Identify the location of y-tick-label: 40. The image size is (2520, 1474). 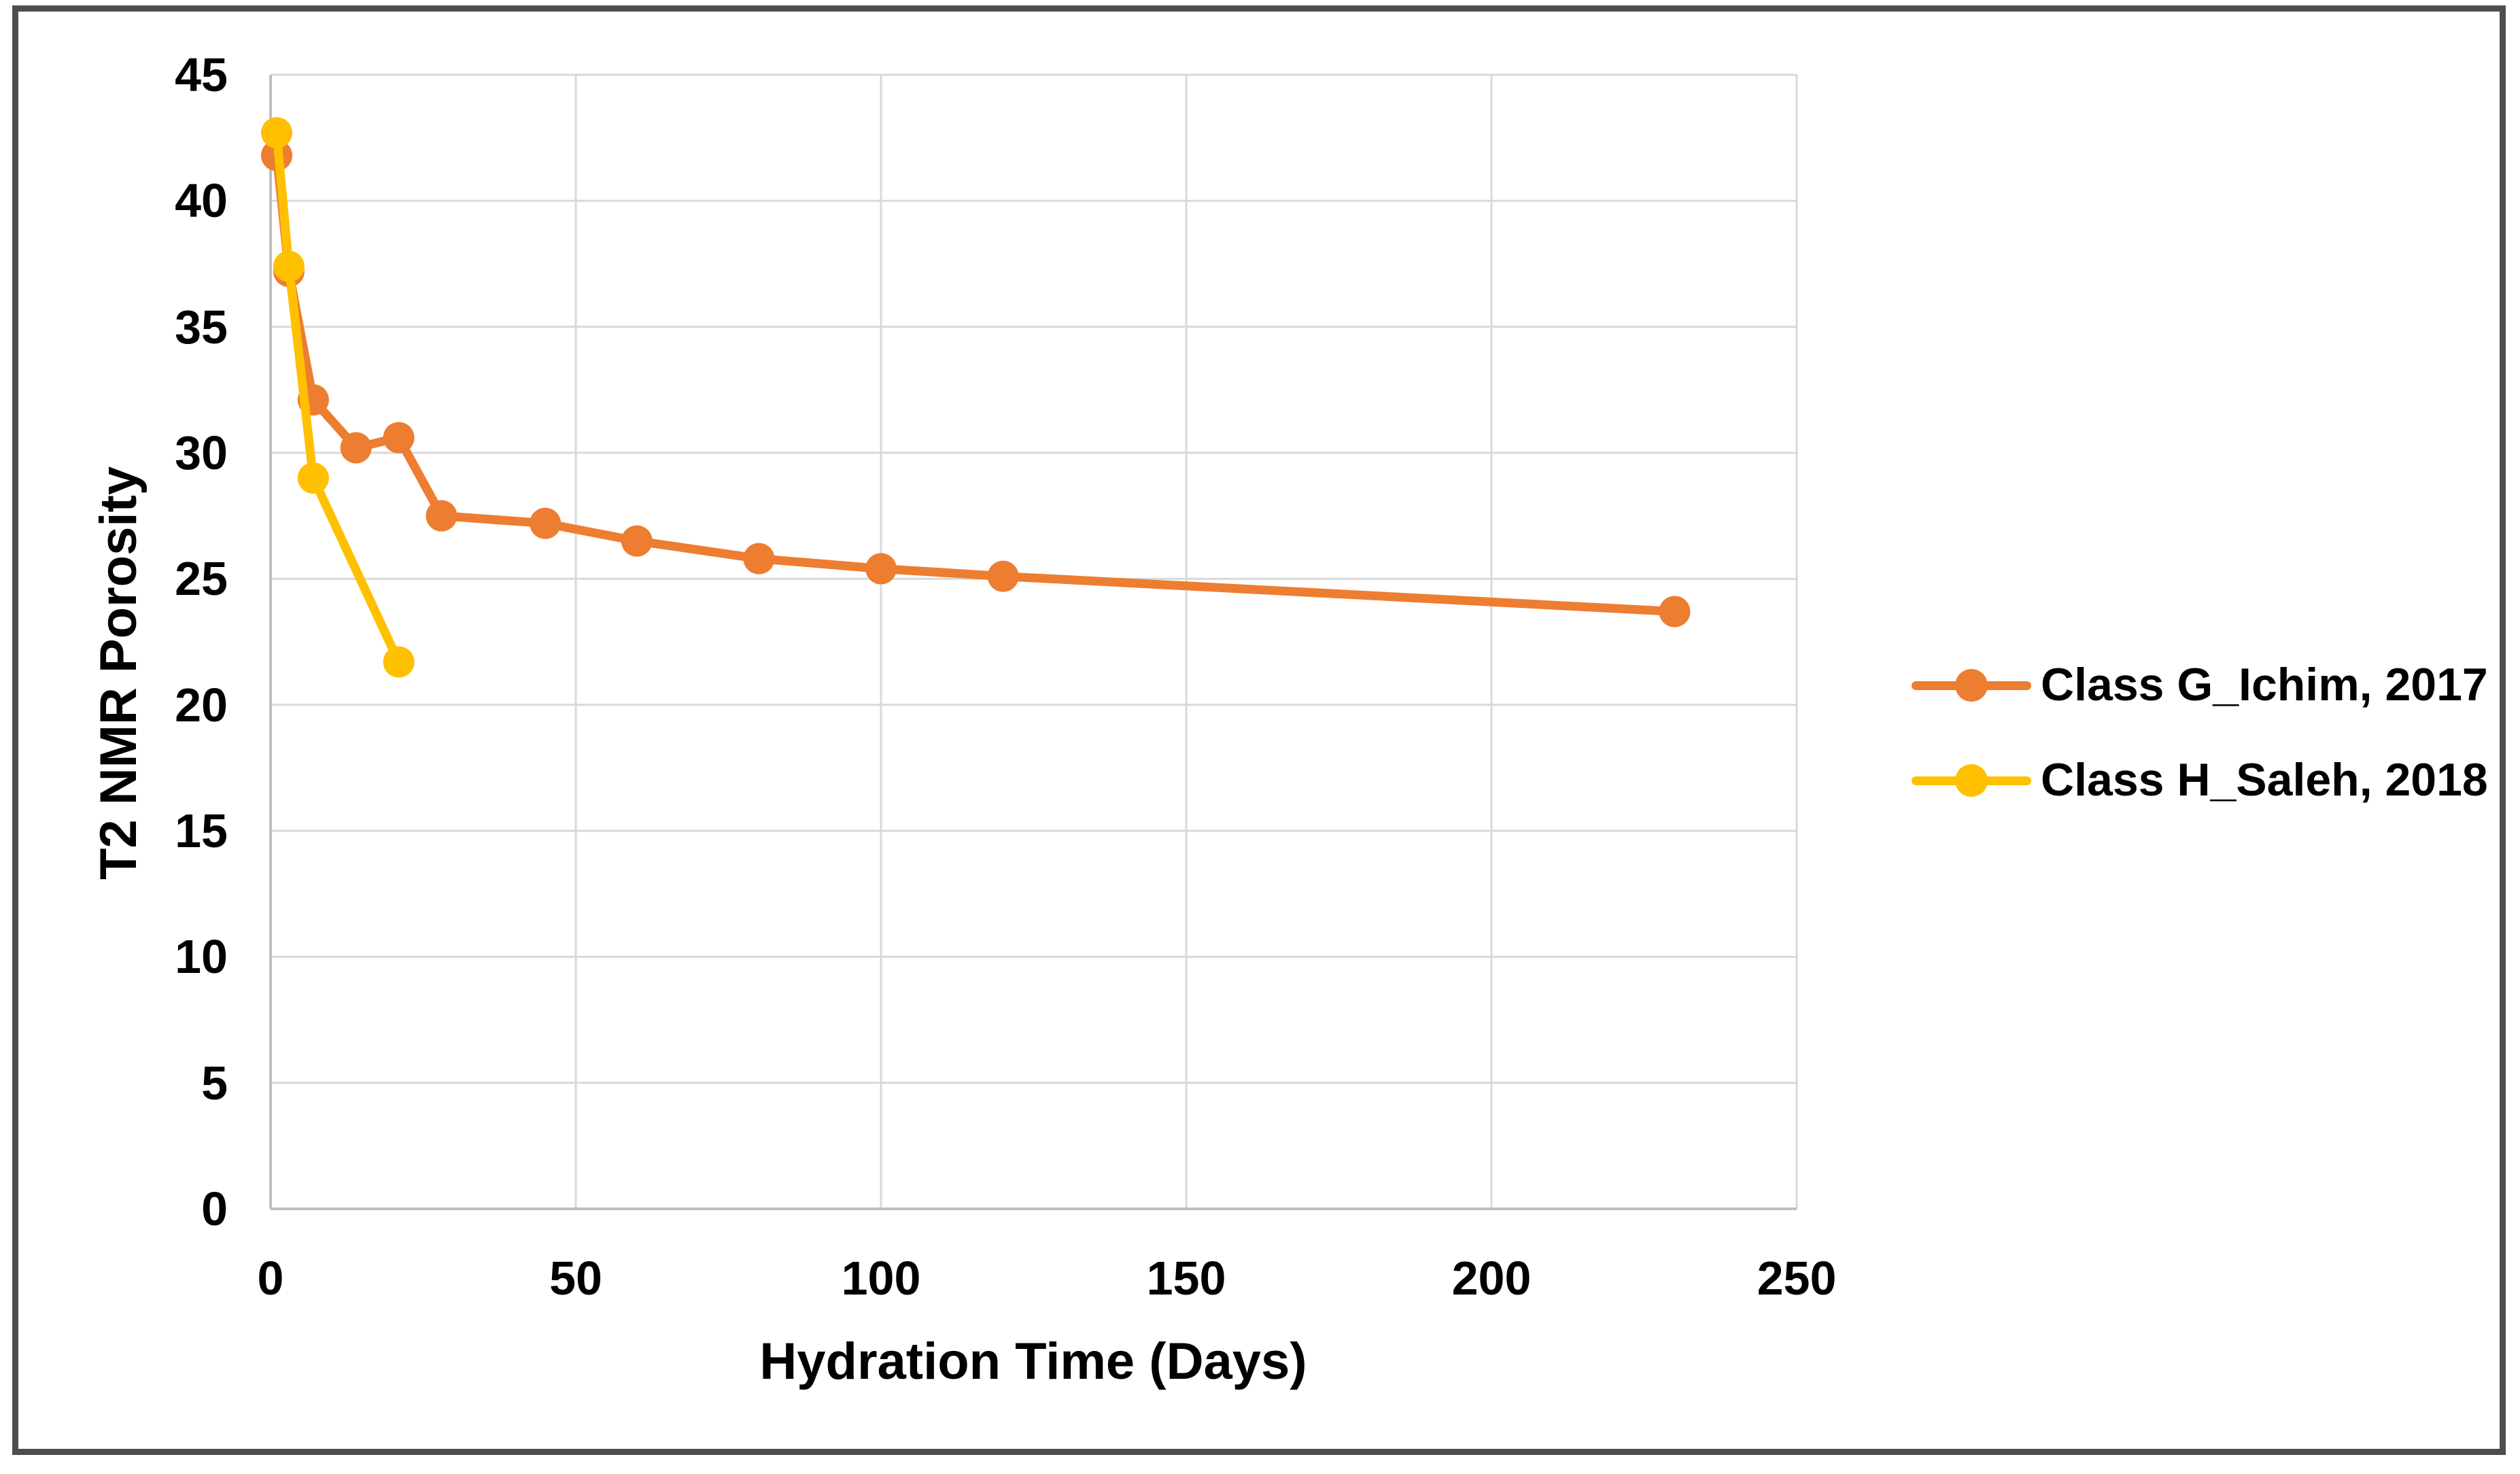
(202, 201).